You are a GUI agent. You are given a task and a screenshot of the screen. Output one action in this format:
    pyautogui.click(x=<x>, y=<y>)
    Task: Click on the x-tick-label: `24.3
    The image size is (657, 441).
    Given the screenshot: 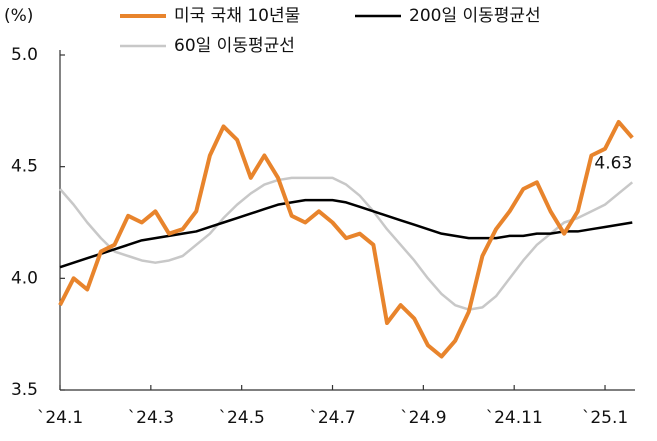 What is the action you would take?
    pyautogui.click(x=151, y=418)
    